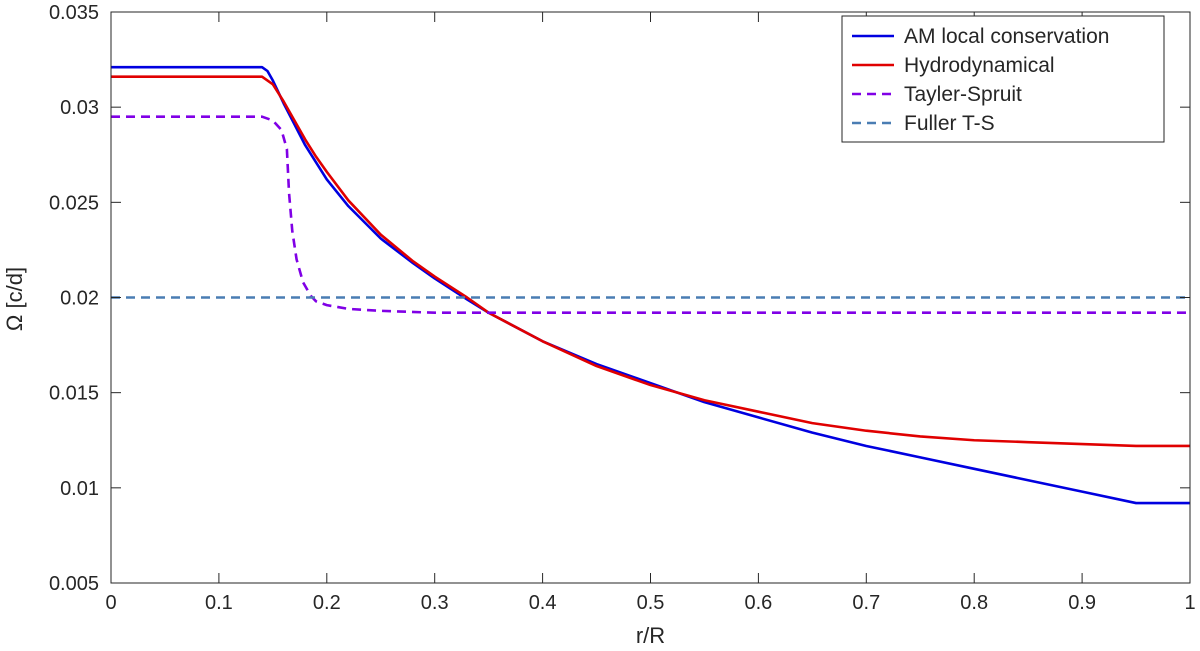  What do you see at coordinates (74, 584) in the screenshot?
I see `y-tick-label: 0.005` at bounding box center [74, 584].